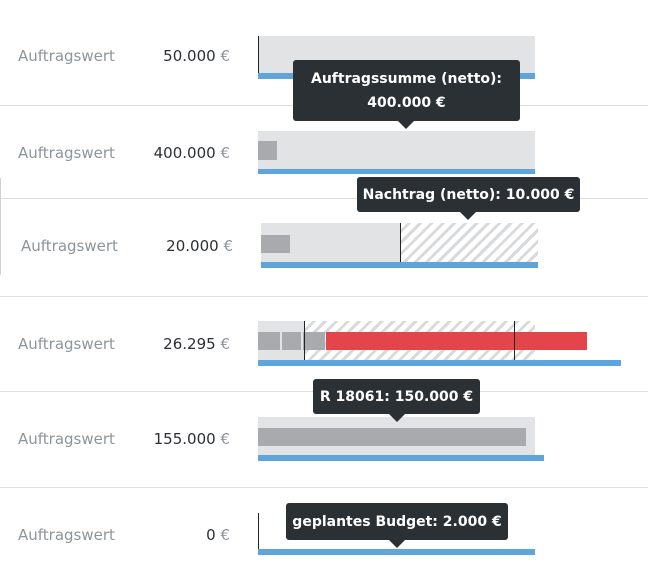 The height and width of the screenshot is (574, 653). I want to click on amount-value: 0, so click(211, 535).